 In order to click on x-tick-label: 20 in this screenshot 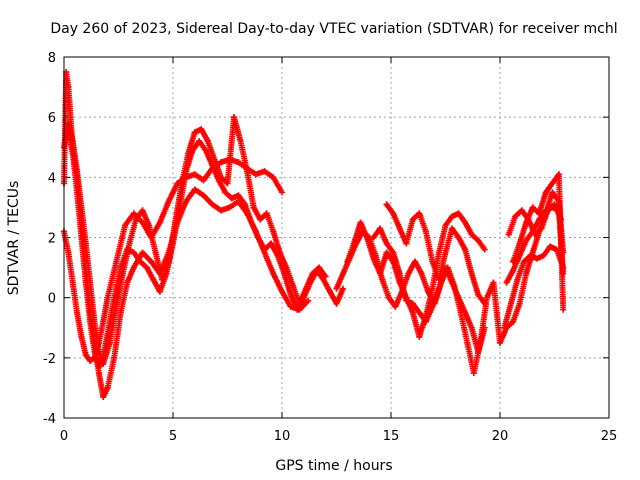, I will do `click(500, 436)`.